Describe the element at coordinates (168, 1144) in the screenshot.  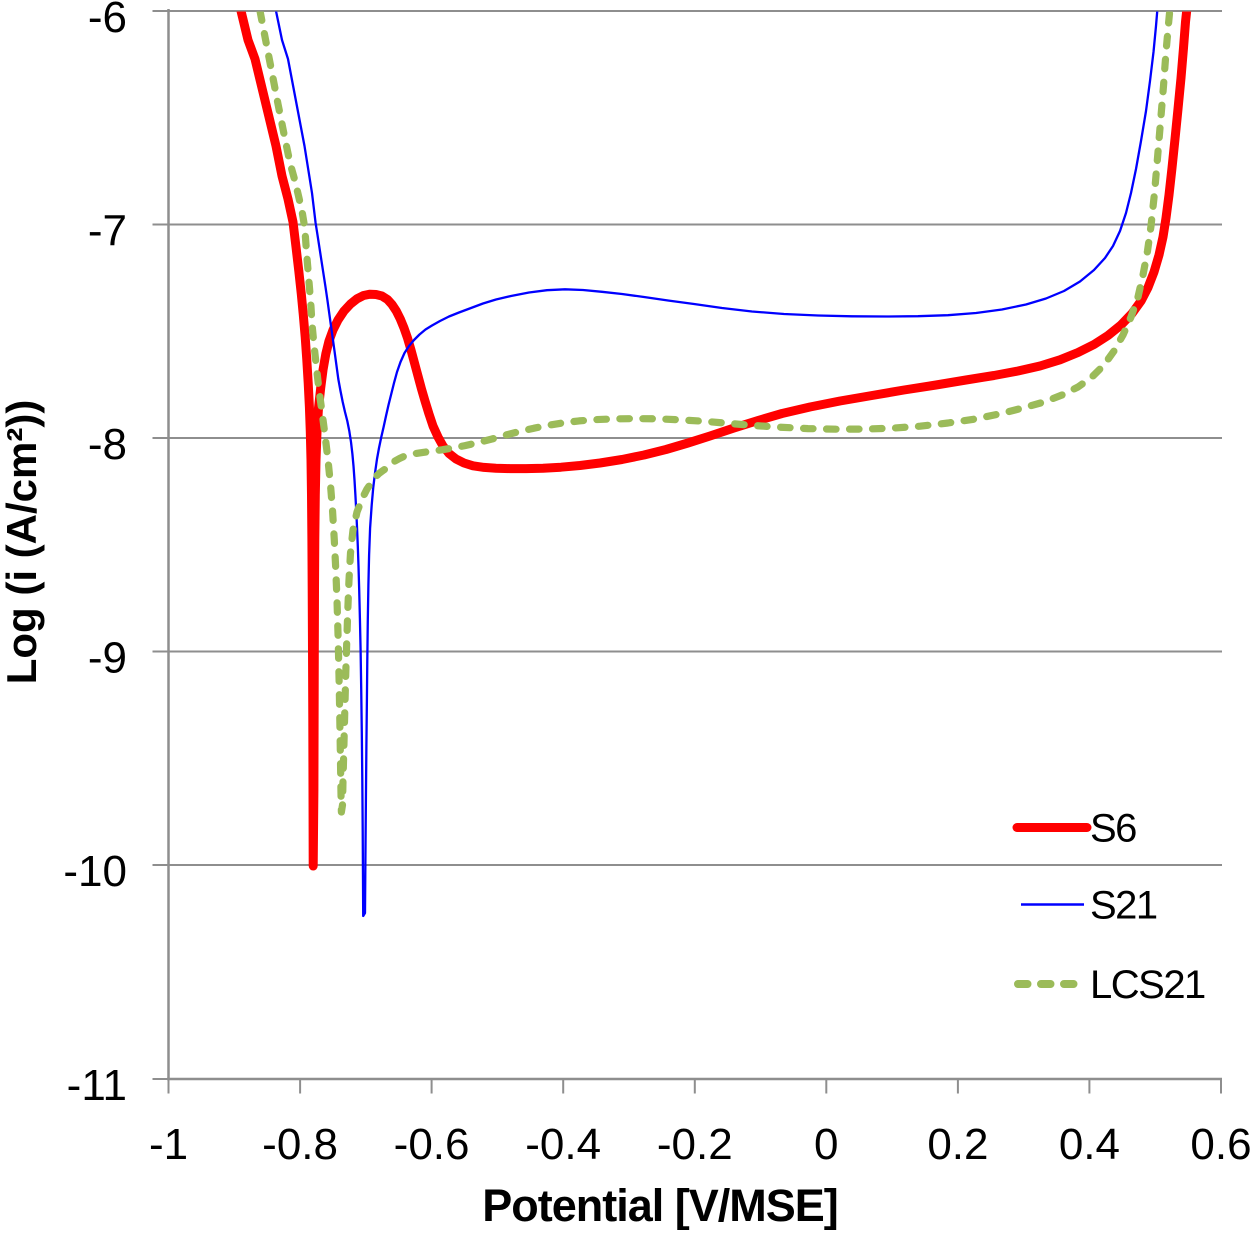
I see `svg-text: -1` at that location.